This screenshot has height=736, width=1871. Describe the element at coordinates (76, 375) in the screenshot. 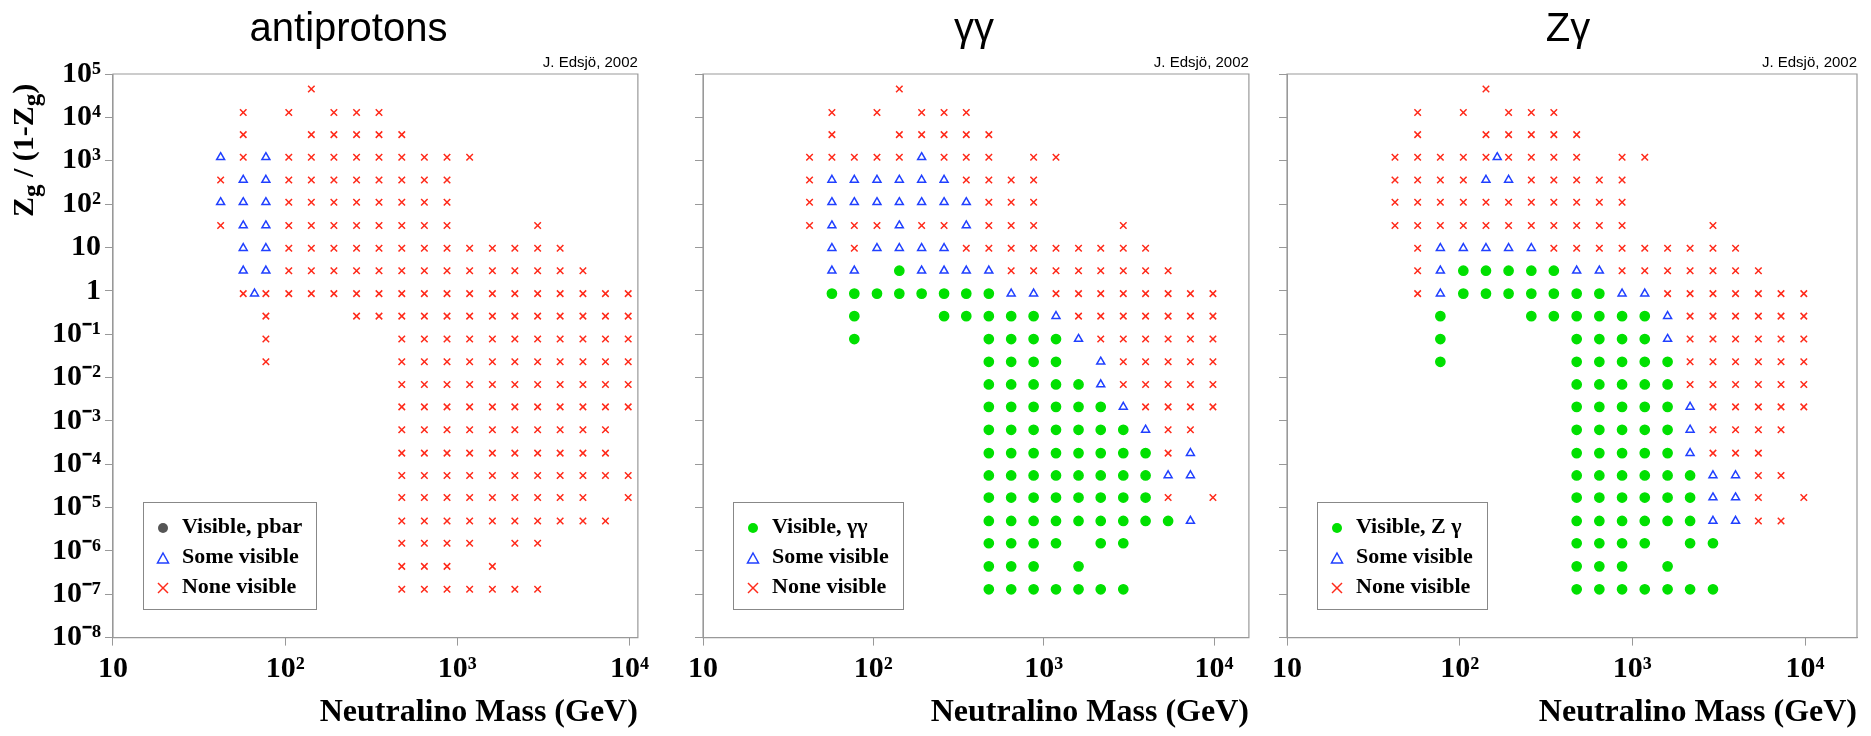

I see `y-tick-label: 10⁻²` at that location.